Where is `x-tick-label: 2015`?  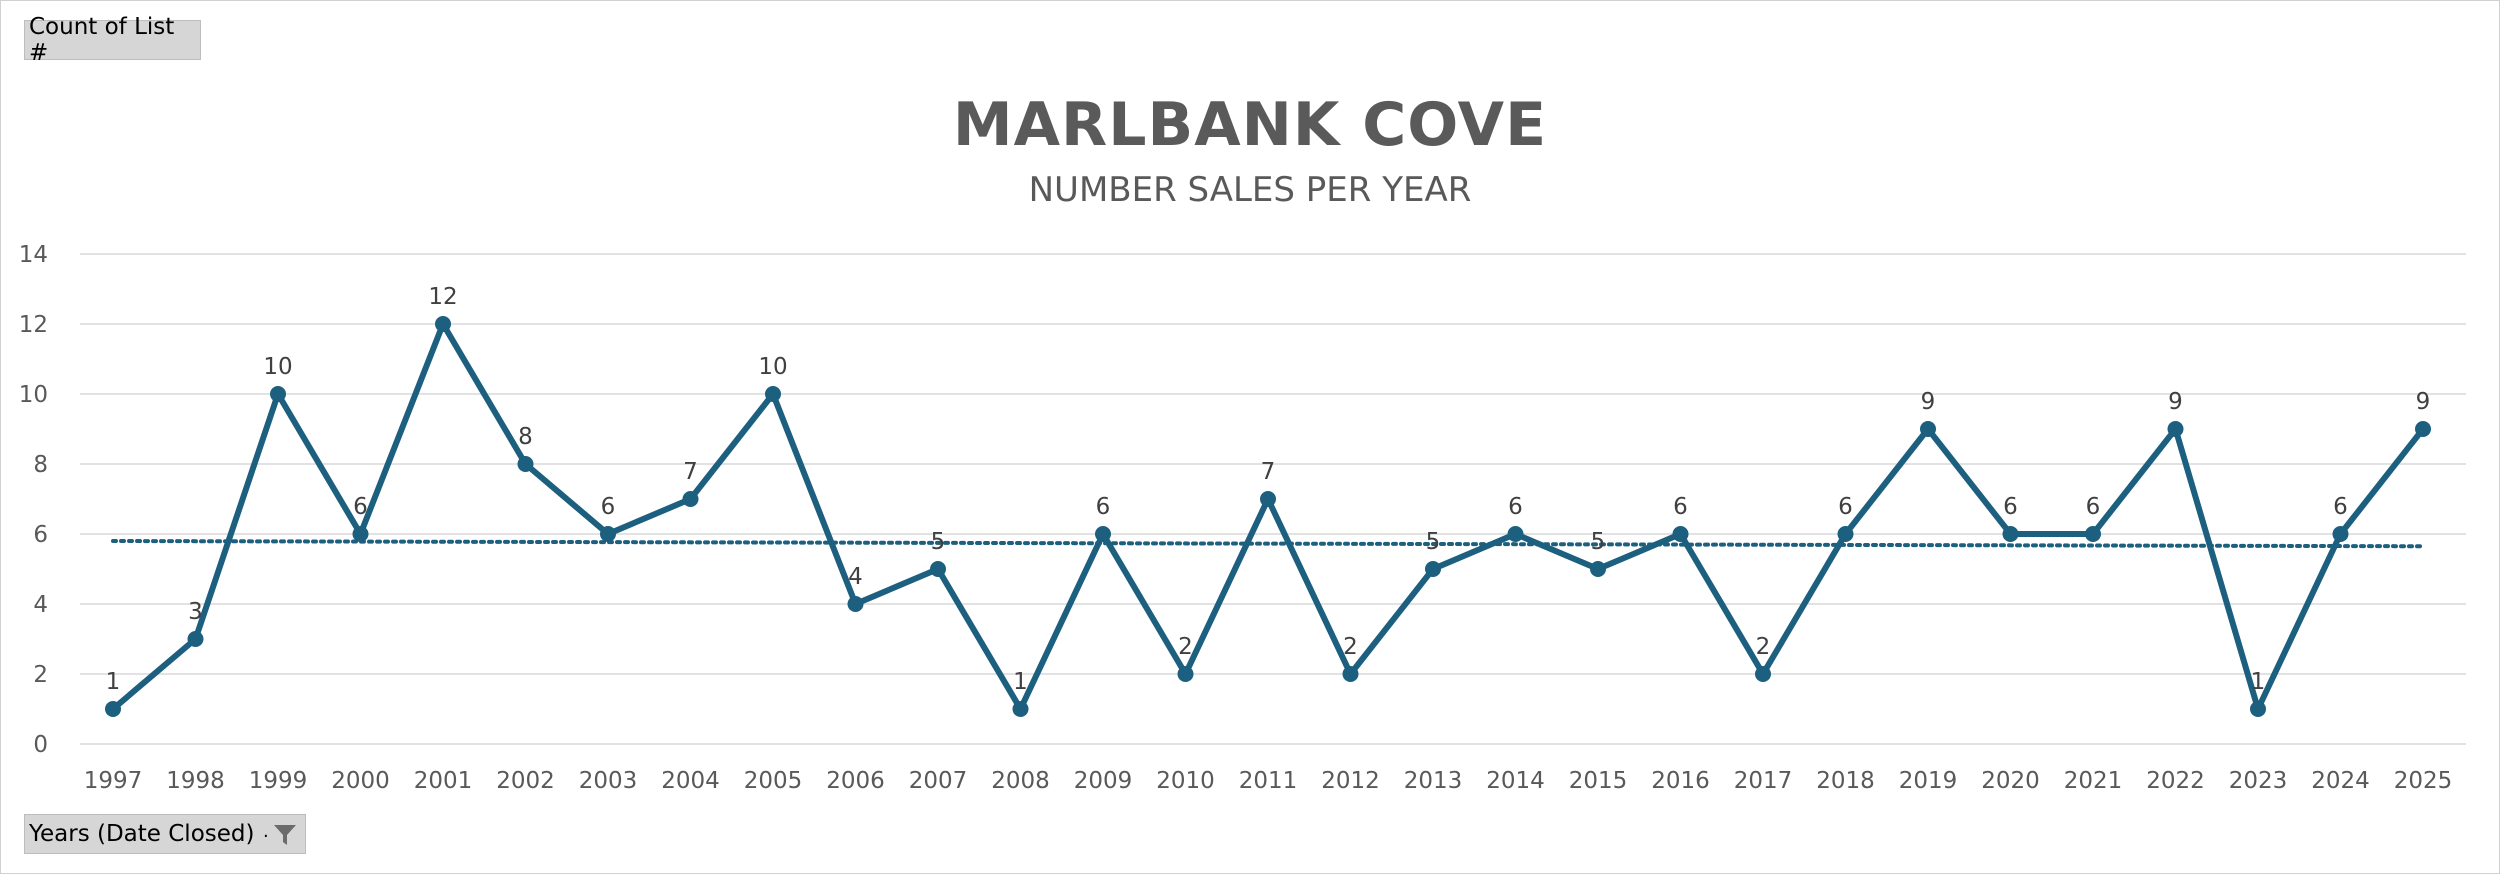
x-tick-label: 2015 is located at coordinates (1598, 781).